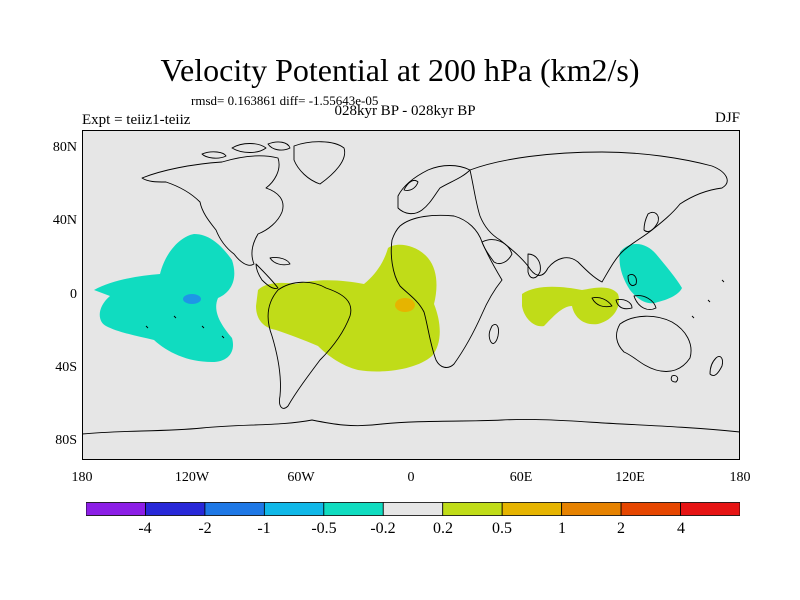  What do you see at coordinates (82, 477) in the screenshot?
I see `lon-label-180w: 180` at bounding box center [82, 477].